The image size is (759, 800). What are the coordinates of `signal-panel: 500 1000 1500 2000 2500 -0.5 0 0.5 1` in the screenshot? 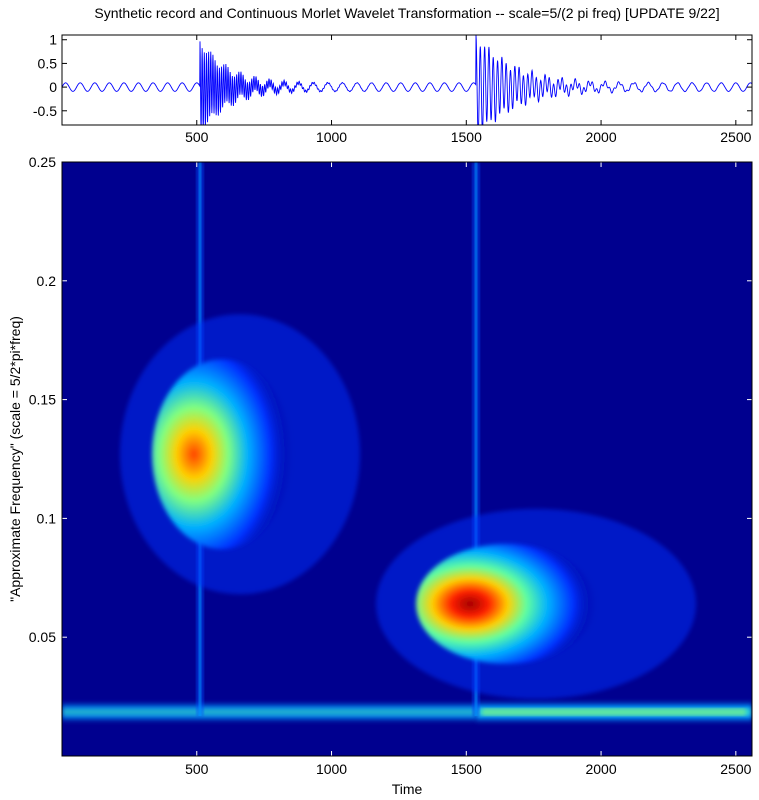 It's located at (393, 88).